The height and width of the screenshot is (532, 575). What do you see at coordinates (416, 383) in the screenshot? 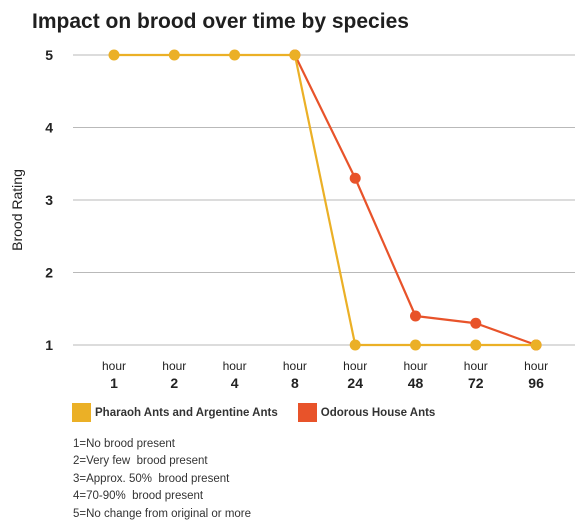
I see `x-tick-label: 48` at bounding box center [416, 383].